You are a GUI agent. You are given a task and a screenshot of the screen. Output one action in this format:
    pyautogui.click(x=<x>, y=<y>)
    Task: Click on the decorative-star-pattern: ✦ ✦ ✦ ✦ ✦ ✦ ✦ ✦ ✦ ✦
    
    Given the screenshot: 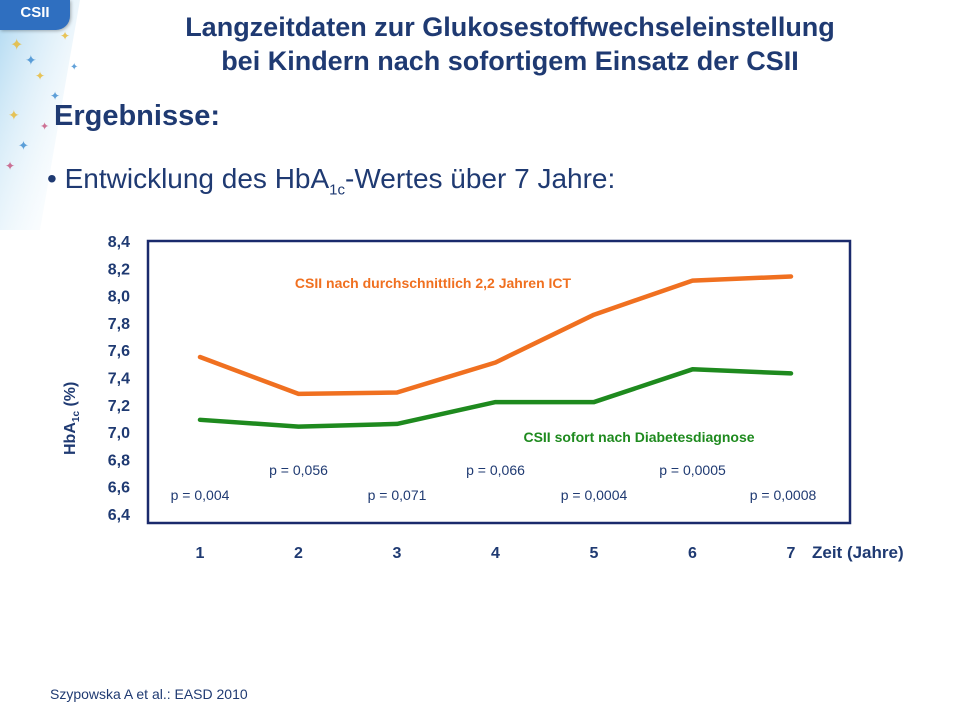 What is the action you would take?
    pyautogui.click(x=40, y=115)
    